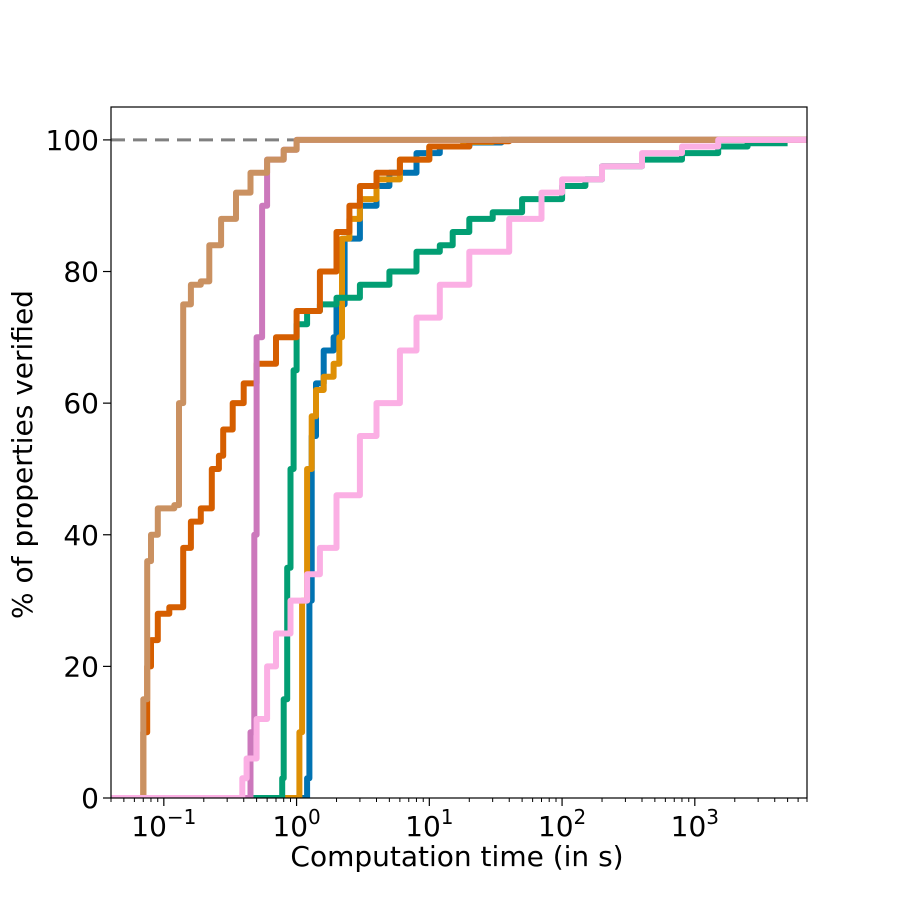  I want to click on y-tick-label: 0, so click(90, 798).